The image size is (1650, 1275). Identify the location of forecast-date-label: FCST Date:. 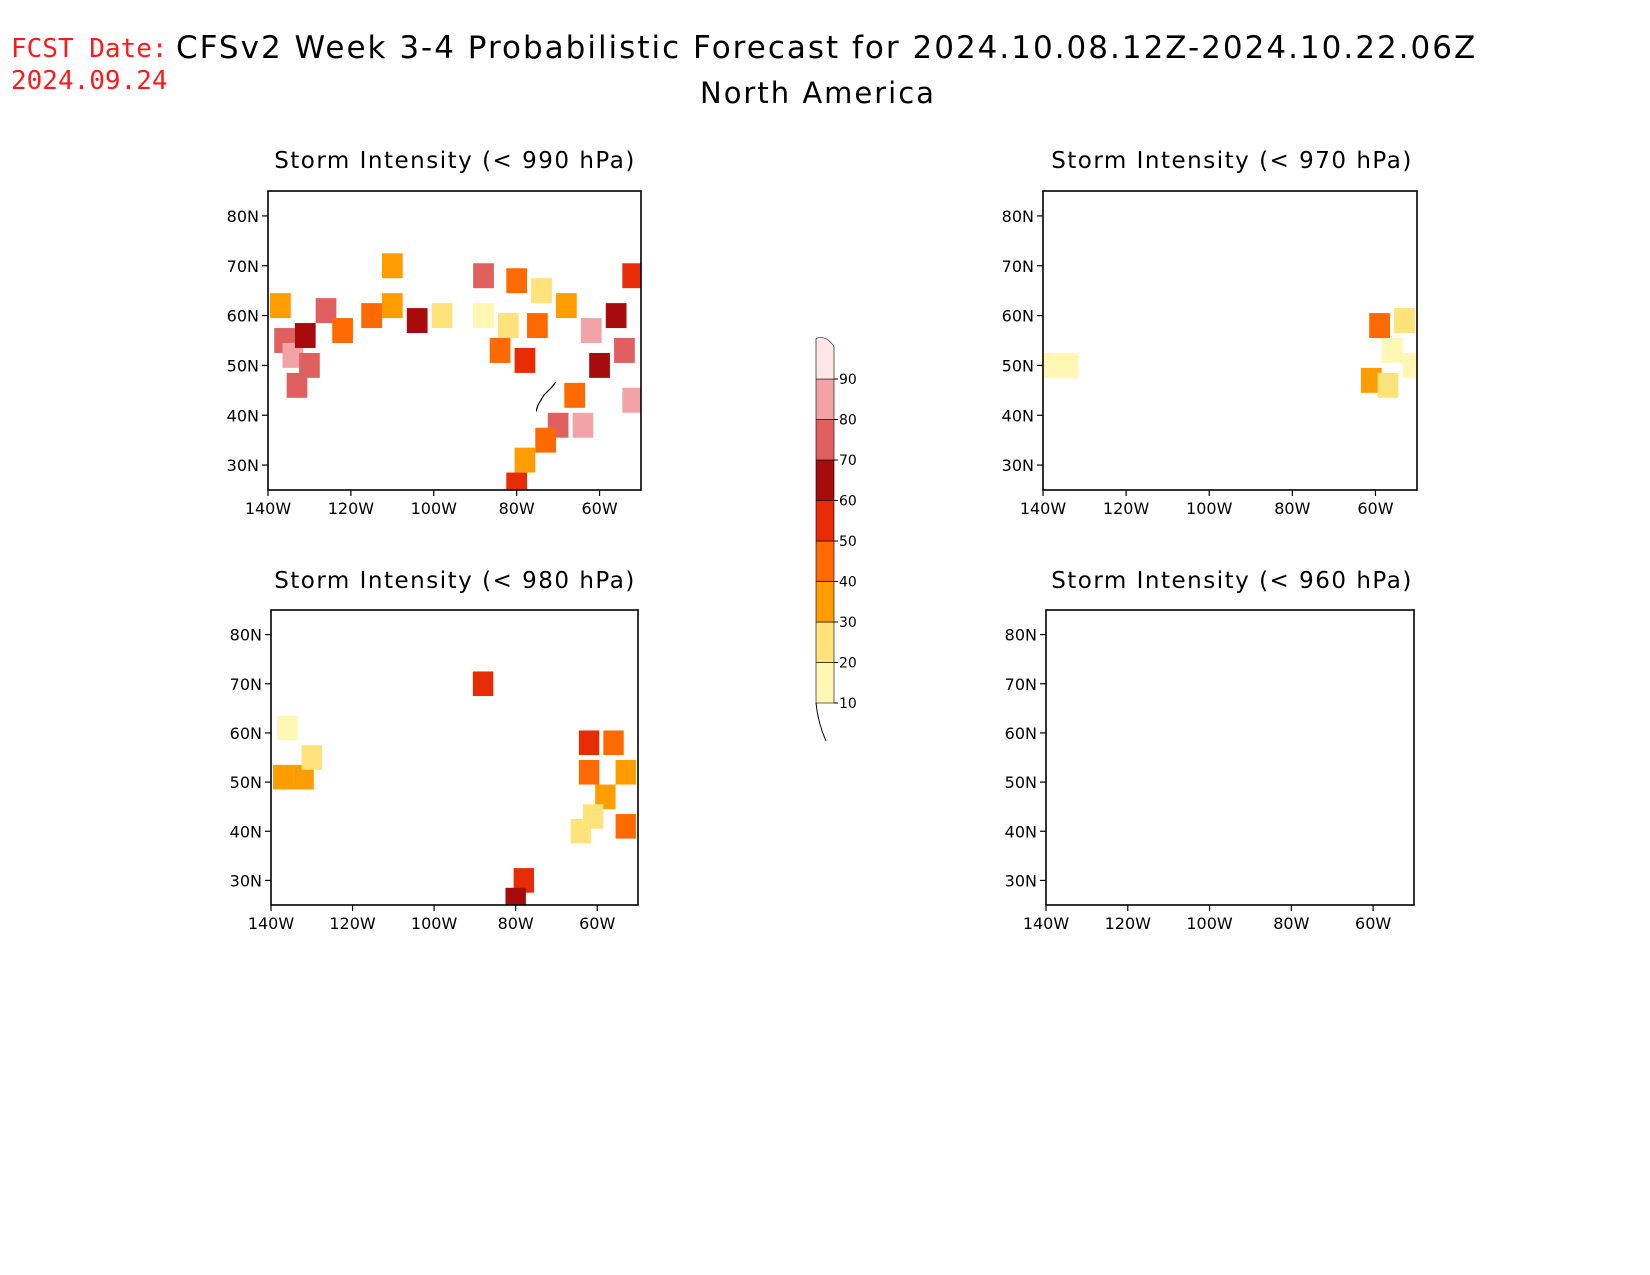
(89, 49).